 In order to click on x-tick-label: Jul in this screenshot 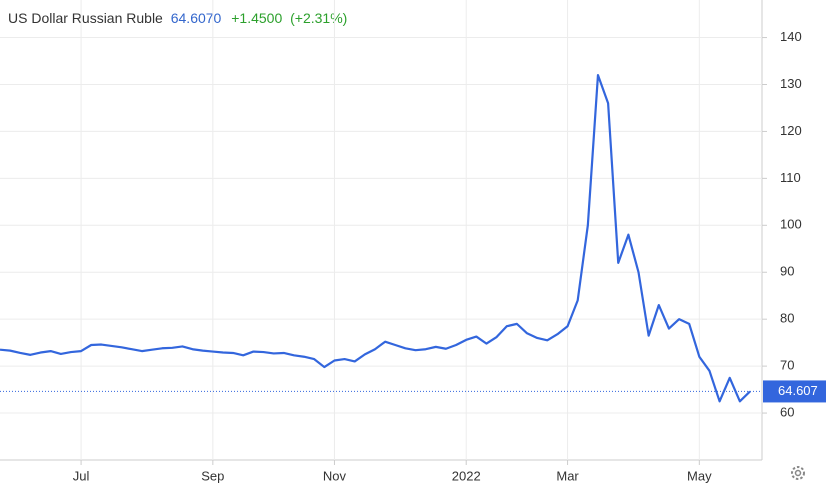, I will do `click(81, 475)`.